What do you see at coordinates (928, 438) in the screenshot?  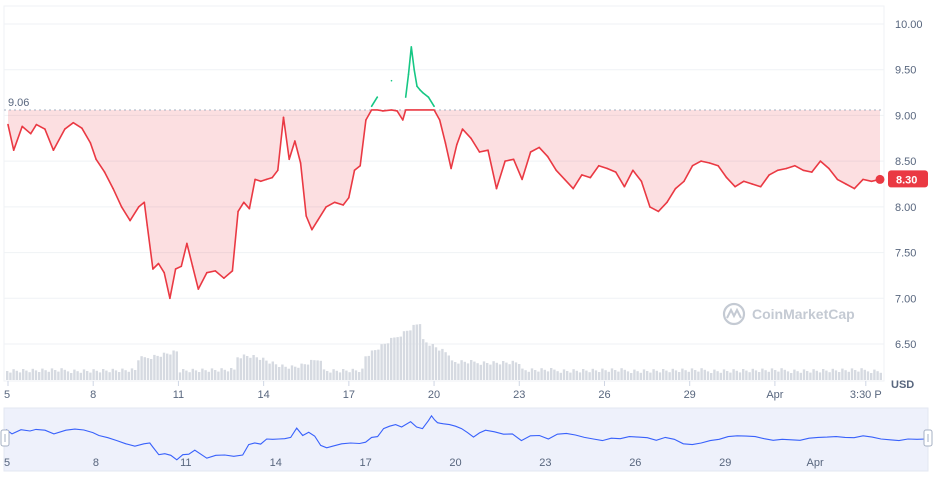 I see `navigator-handle-right` at bounding box center [928, 438].